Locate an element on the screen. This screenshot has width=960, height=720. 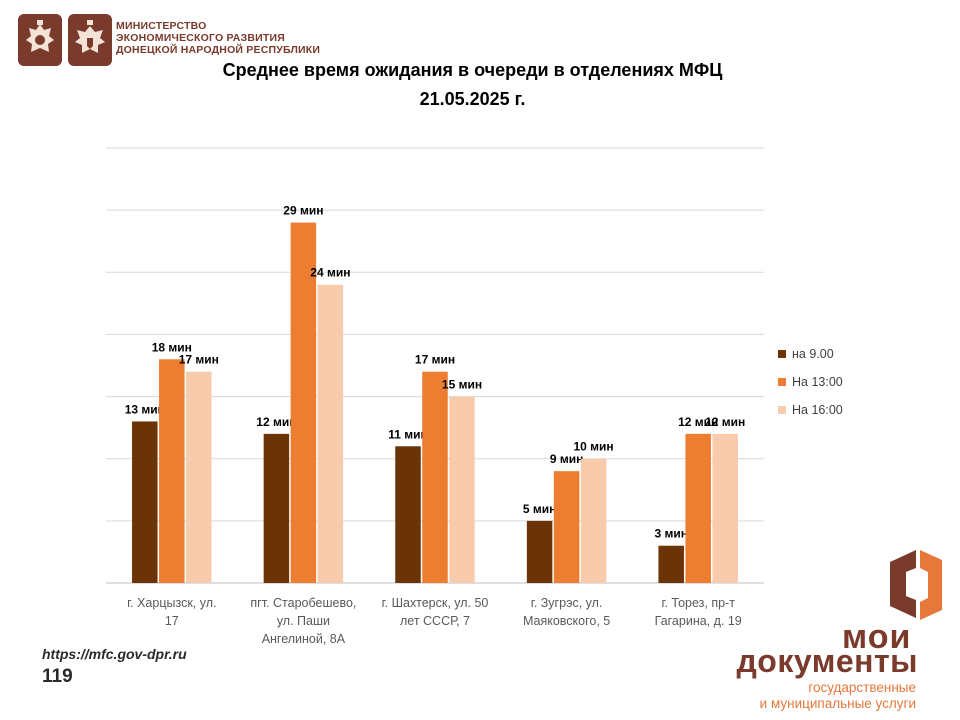
data-label: 15 мин is located at coordinates (462, 385).